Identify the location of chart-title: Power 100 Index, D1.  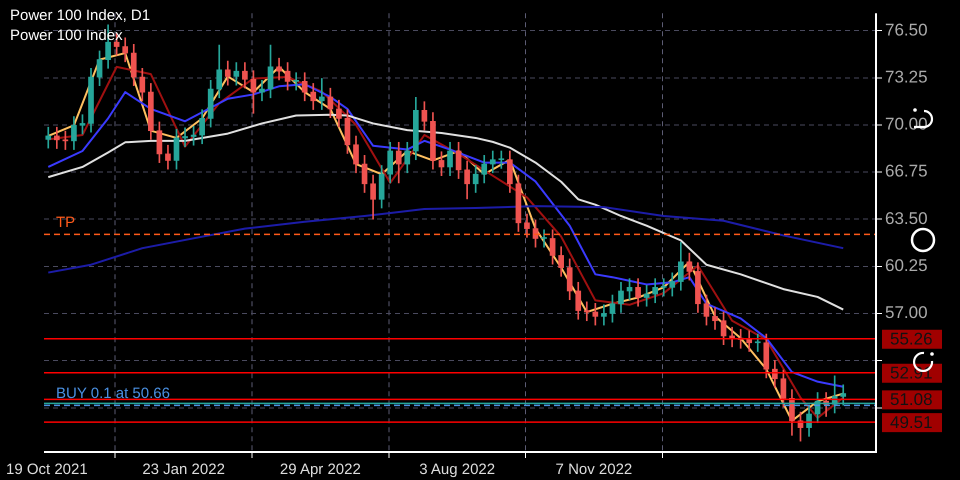
(80, 15).